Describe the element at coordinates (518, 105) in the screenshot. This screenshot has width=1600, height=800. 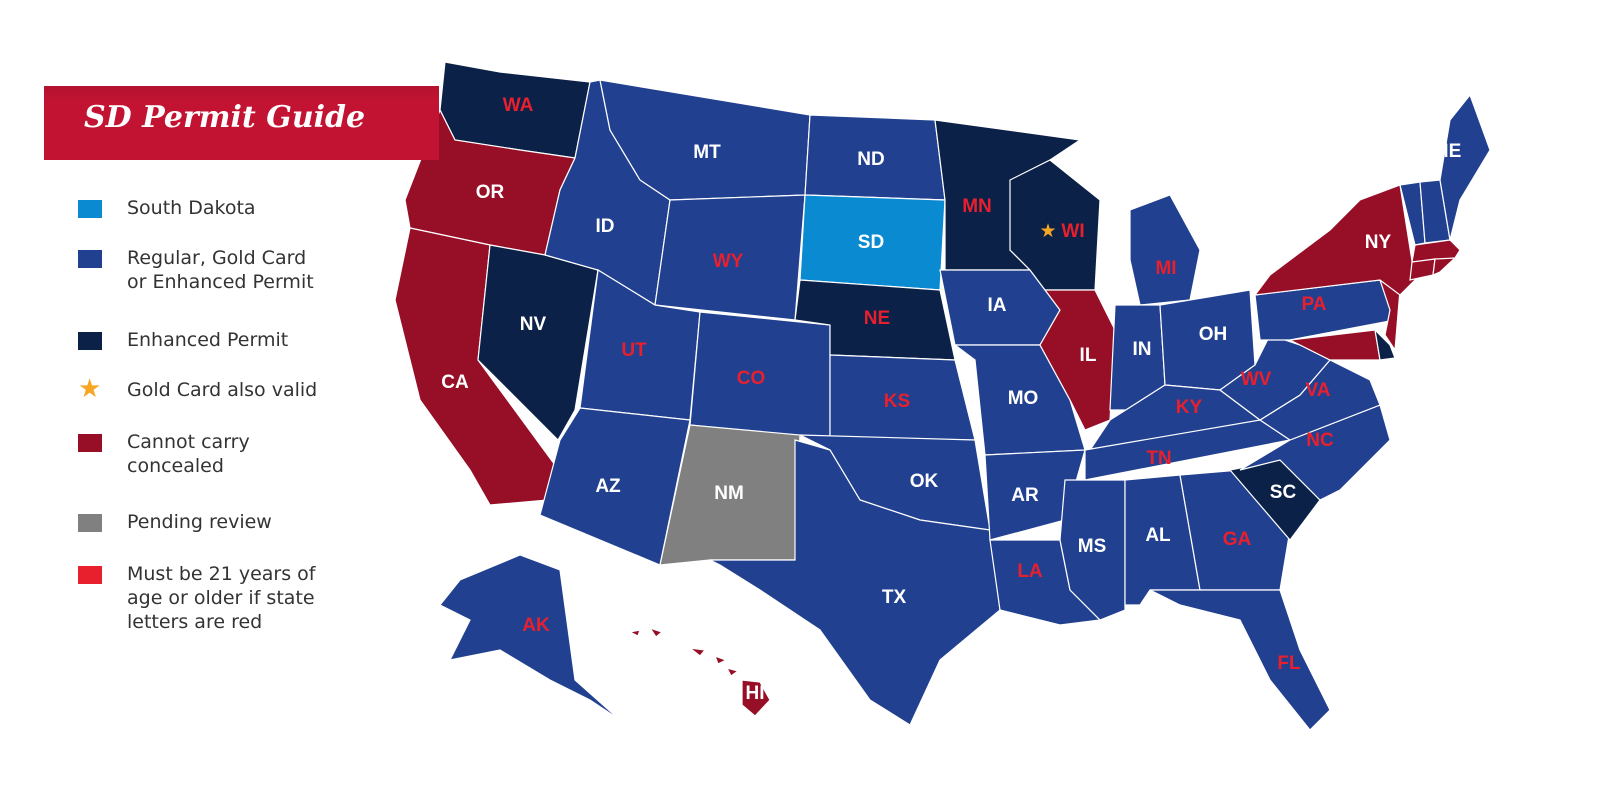
I see `state-label-wa: WA` at that location.